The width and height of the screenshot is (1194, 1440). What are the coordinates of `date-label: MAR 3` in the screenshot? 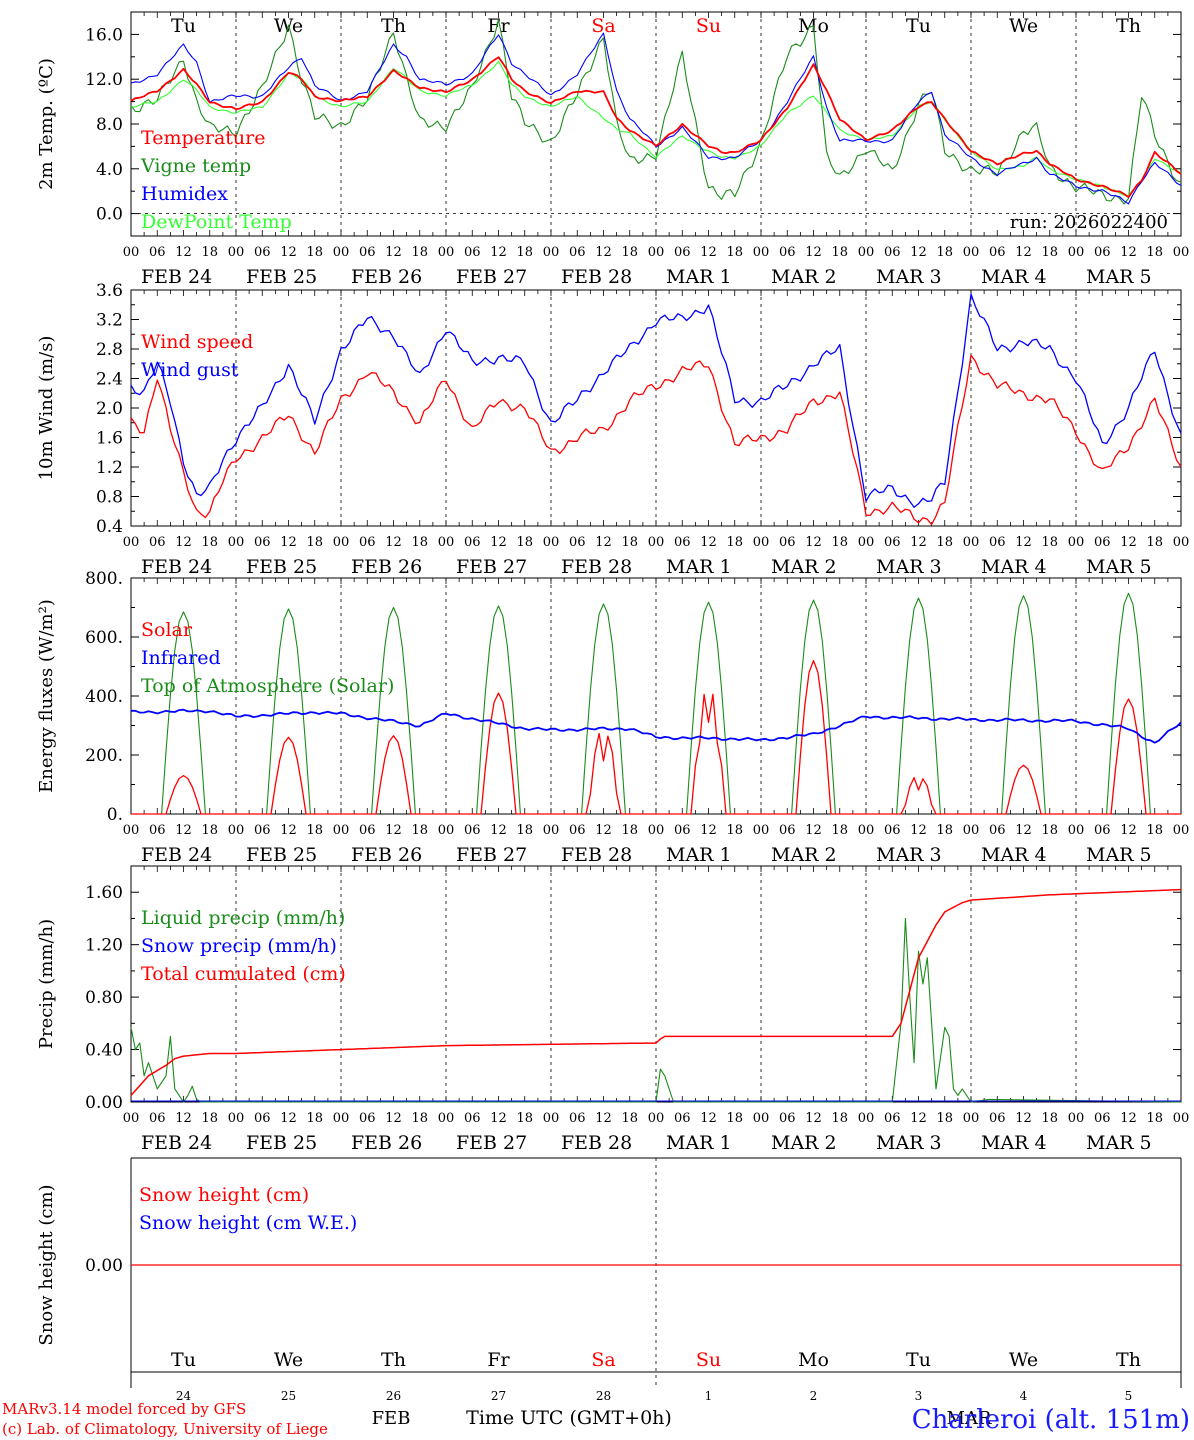 It's located at (909, 1143).